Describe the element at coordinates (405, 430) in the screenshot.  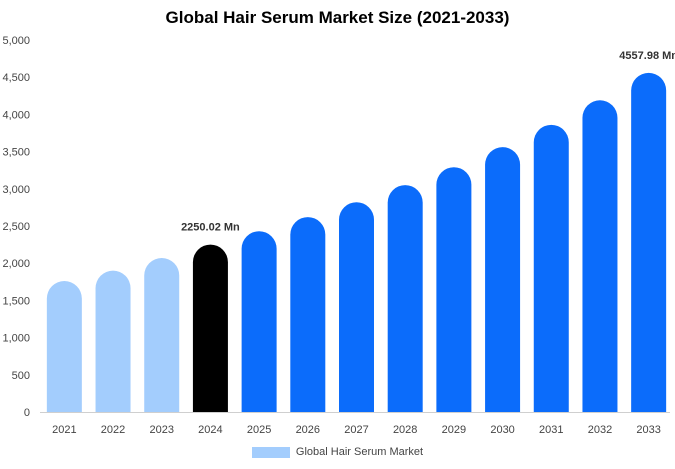
I see `x-tick-label: 2028` at that location.